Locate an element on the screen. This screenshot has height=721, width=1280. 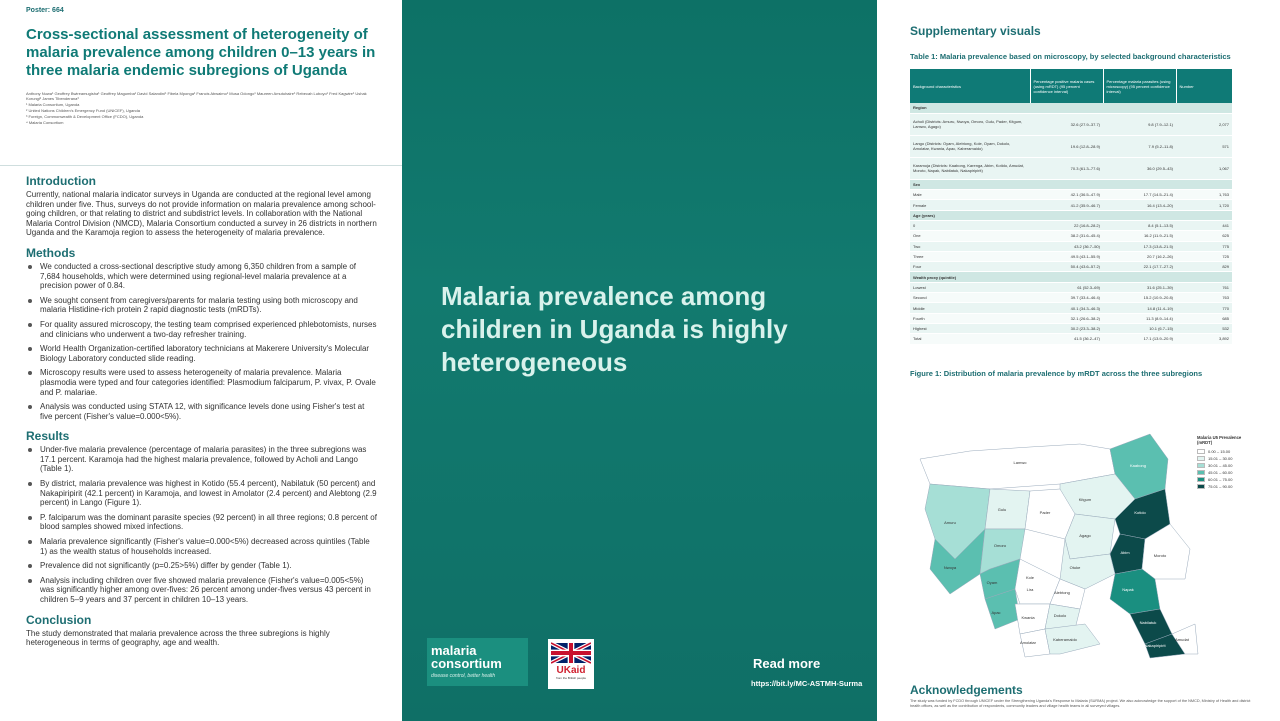
table-cell: 571 is located at coordinates (1204, 146).